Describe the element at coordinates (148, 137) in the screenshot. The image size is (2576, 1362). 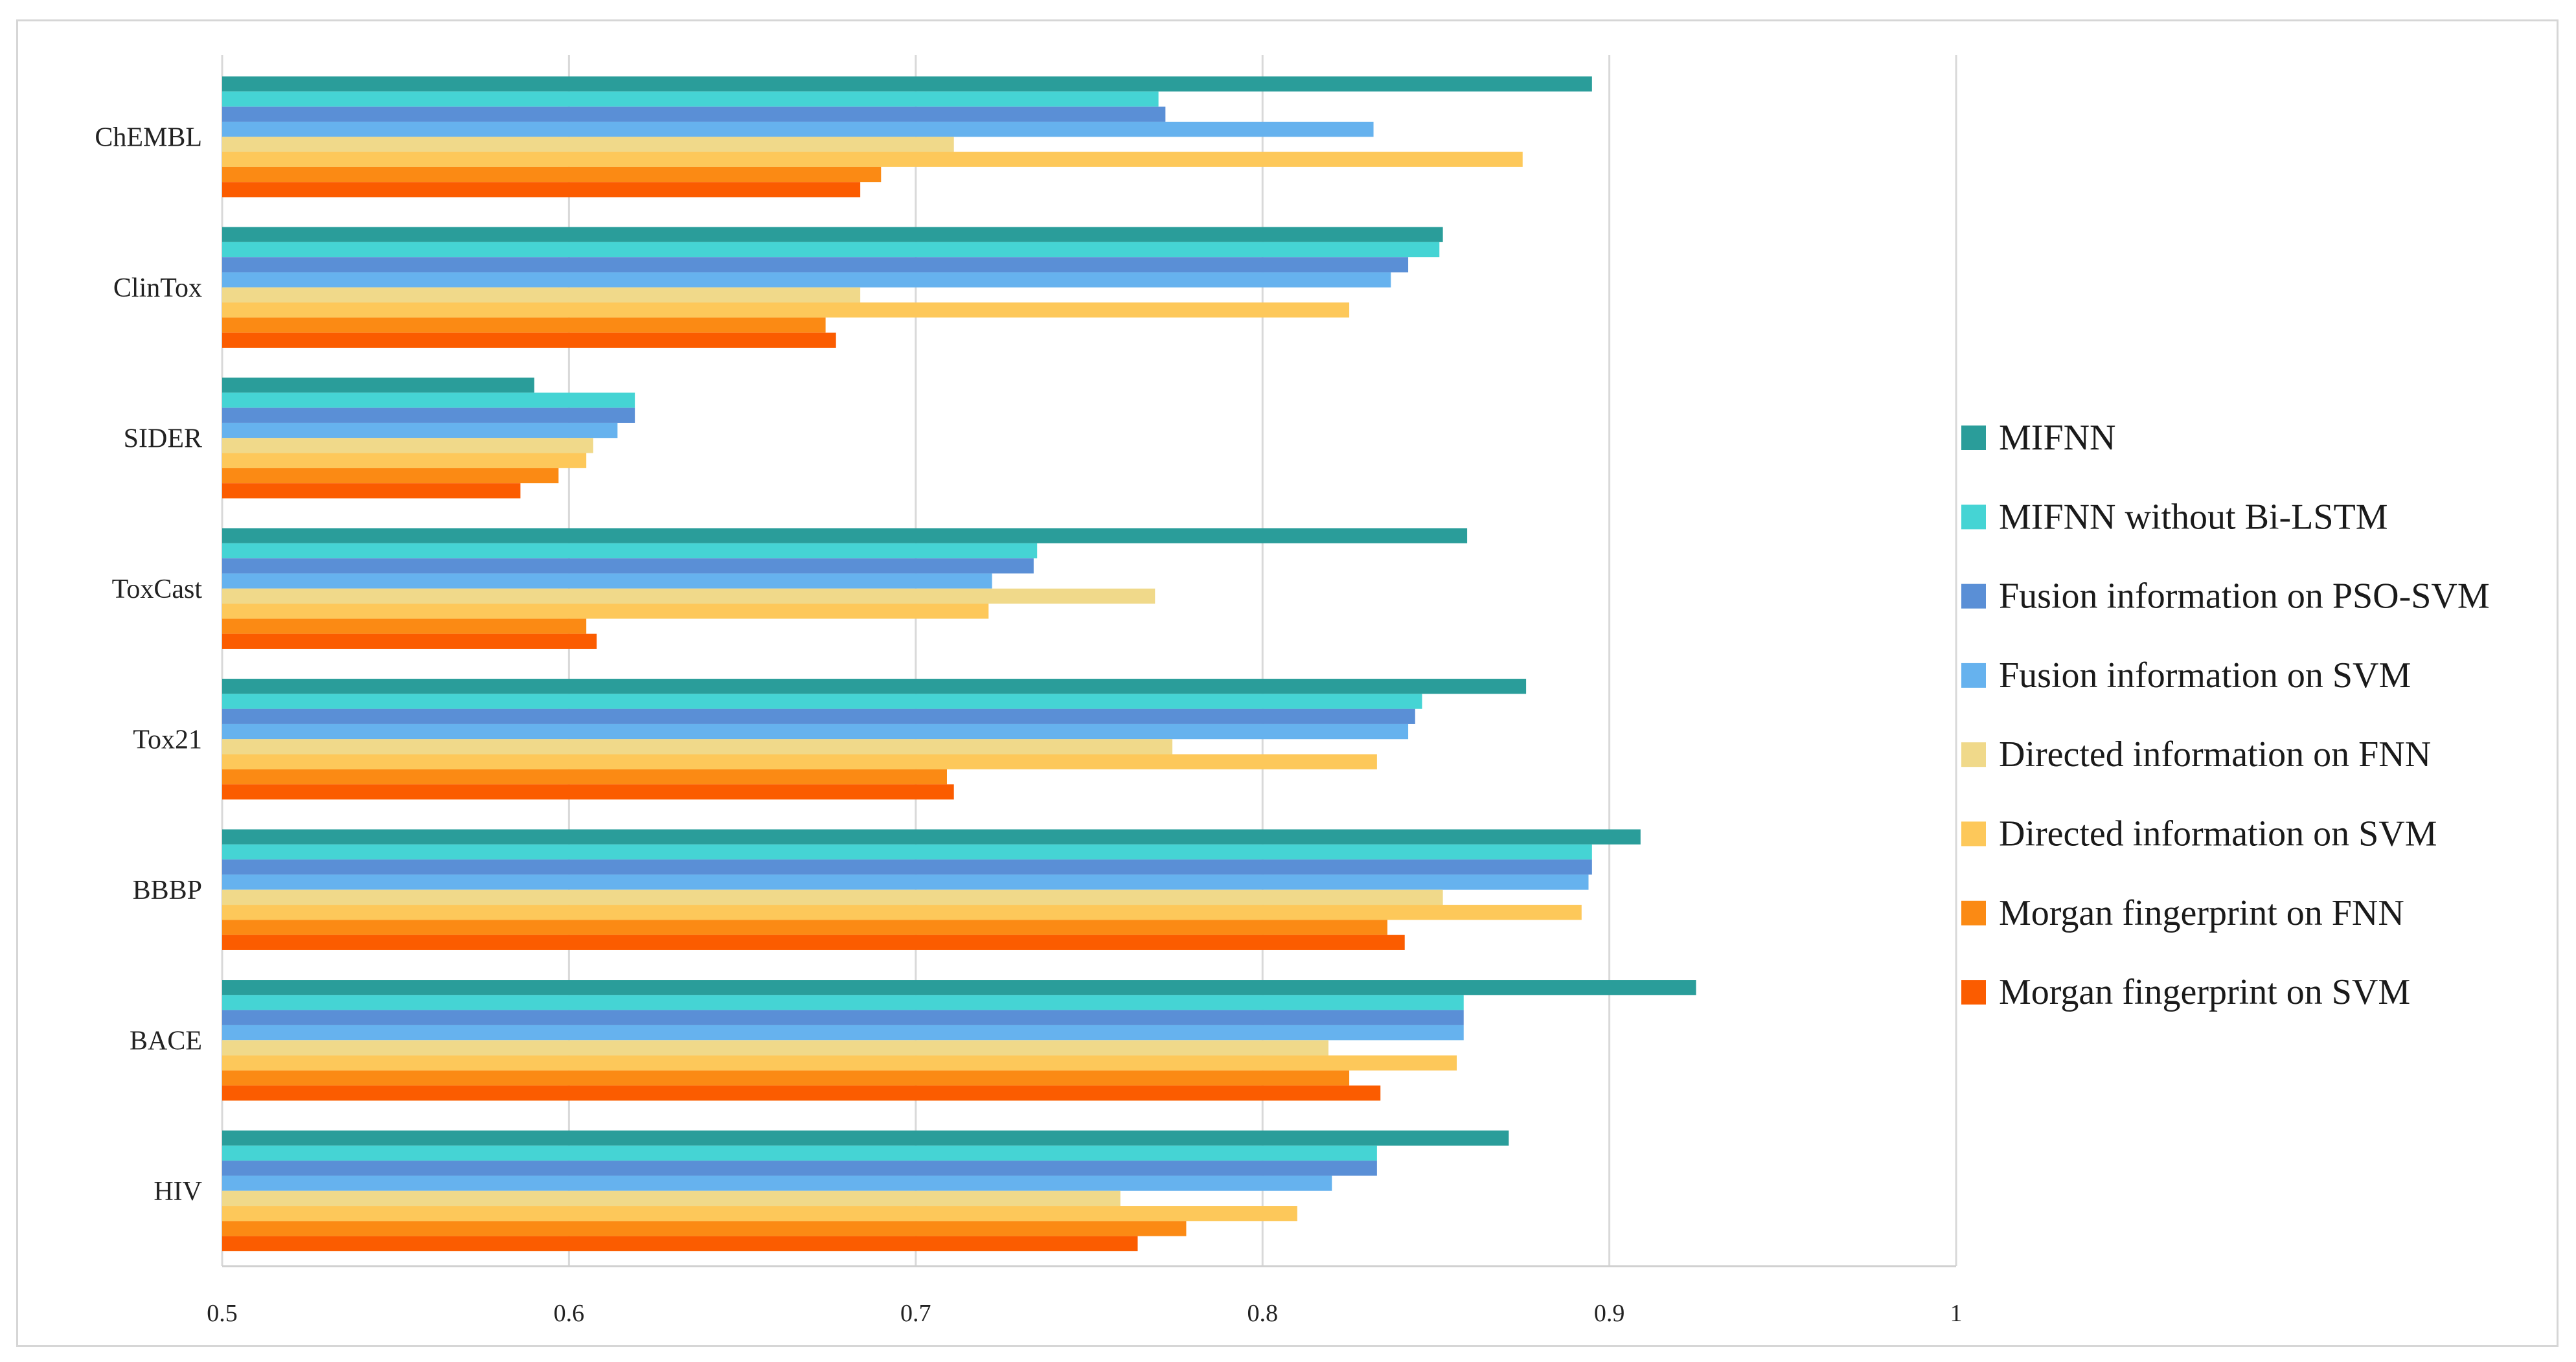
I see `category-label: ChEMBL` at that location.